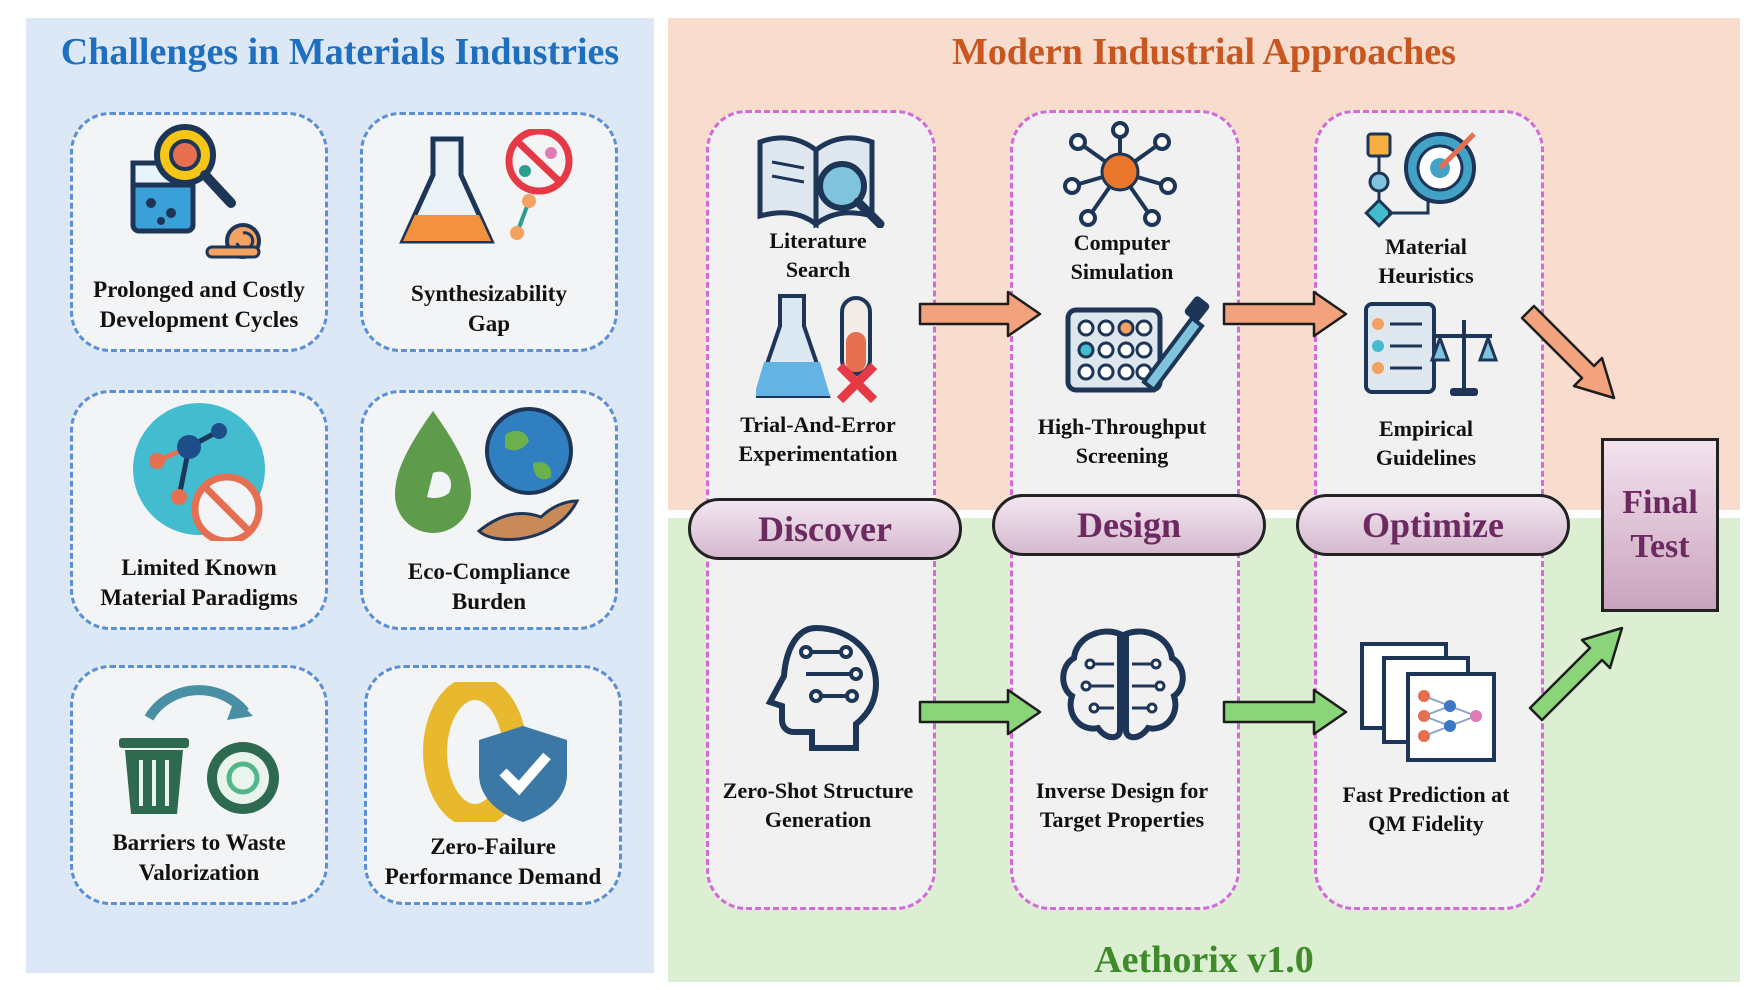 The height and width of the screenshot is (990, 1754). I want to click on stage-optimize: Optimize, so click(1433, 525).